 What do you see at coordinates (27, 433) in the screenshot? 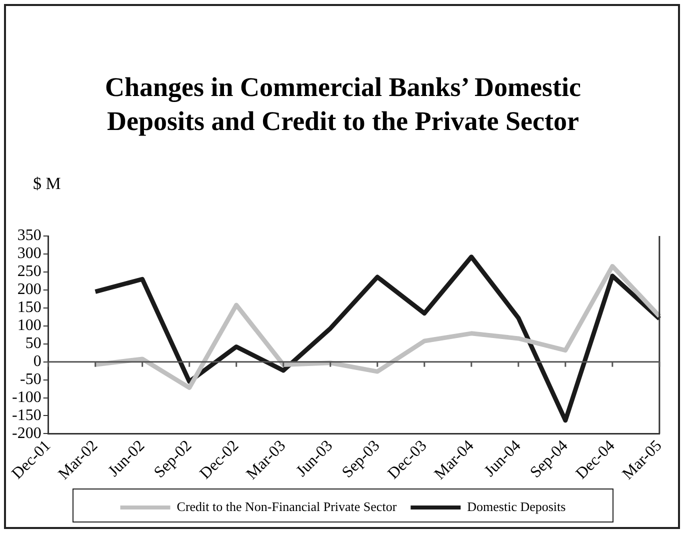
I see `y-tick-label: -200` at bounding box center [27, 433].